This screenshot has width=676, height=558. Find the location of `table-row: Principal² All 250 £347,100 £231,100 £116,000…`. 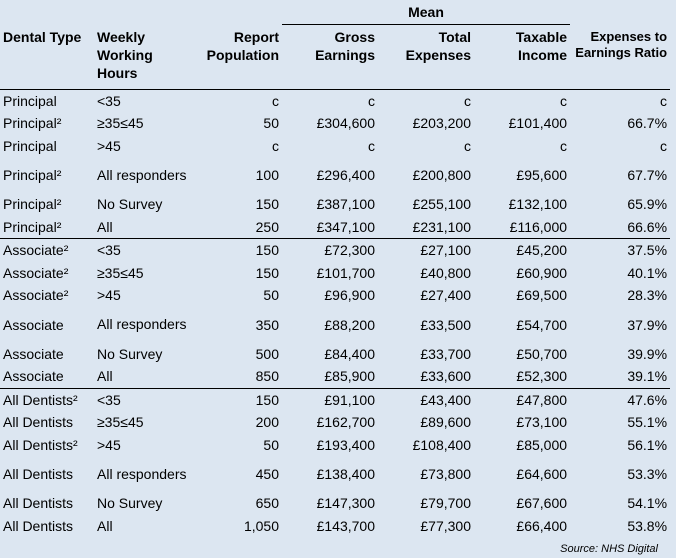

table-row: Principal² All 250 £347,100 £231,100 £116,000… is located at coordinates (335, 227).